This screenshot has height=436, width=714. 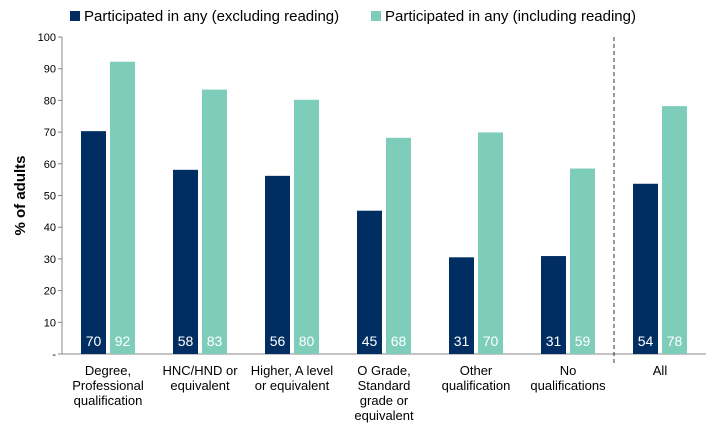 I want to click on bar-series1-cat5, so click(x=461, y=305).